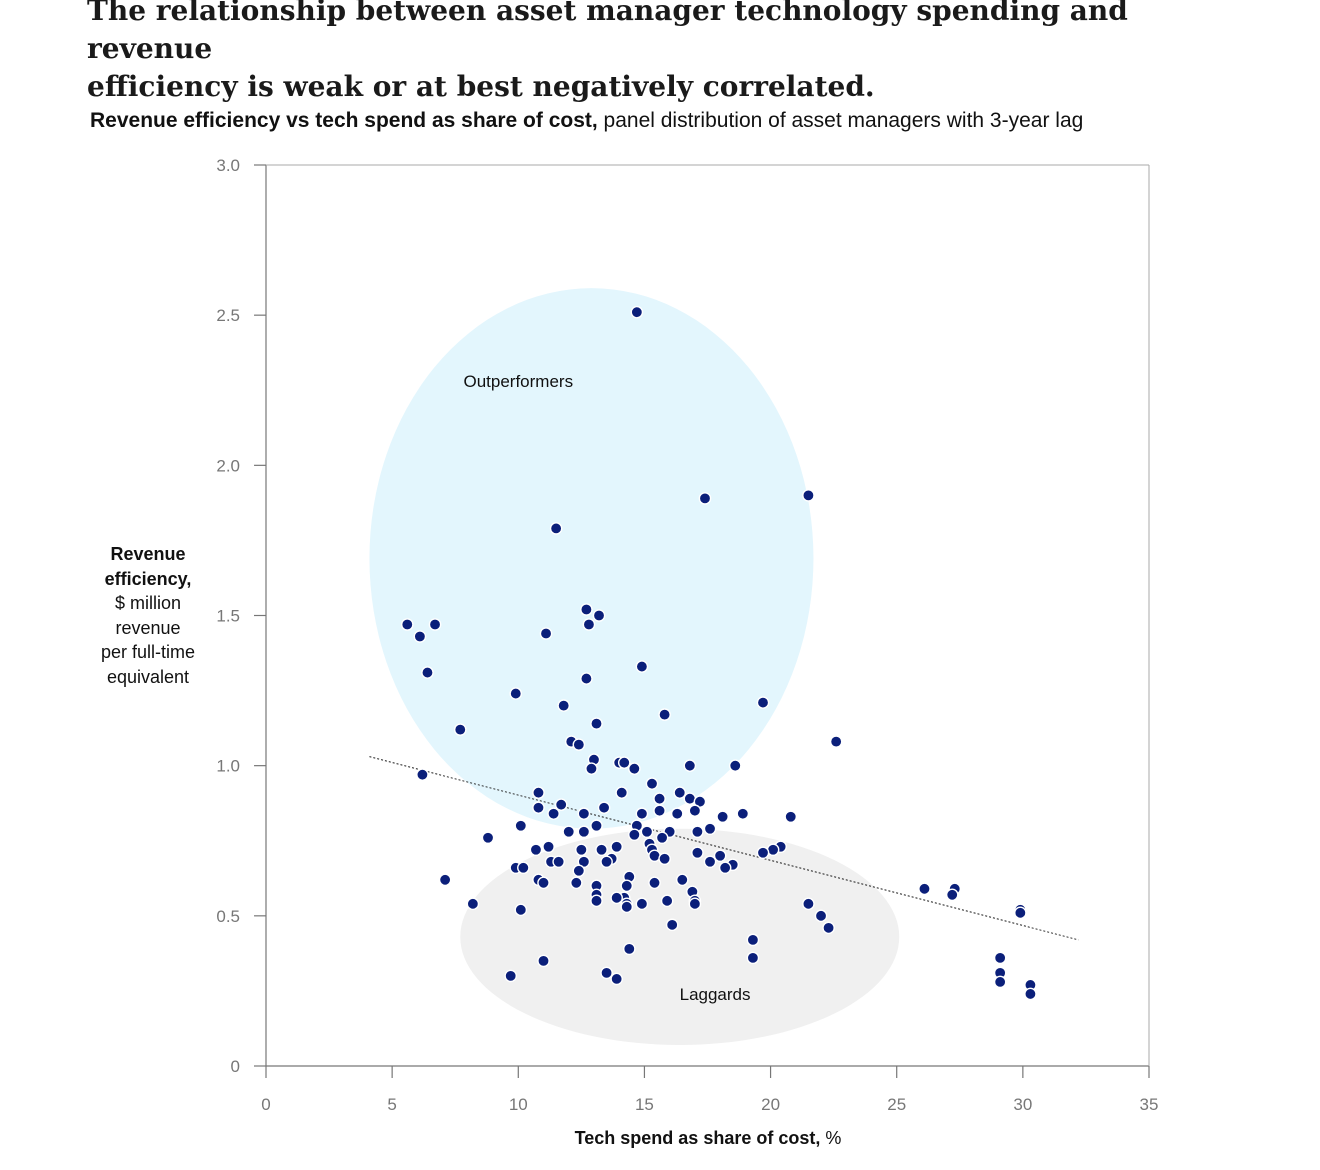 This screenshot has width=1320, height=1170. What do you see at coordinates (148, 603) in the screenshot?
I see `y-axis-label-line-3: $ million` at bounding box center [148, 603].